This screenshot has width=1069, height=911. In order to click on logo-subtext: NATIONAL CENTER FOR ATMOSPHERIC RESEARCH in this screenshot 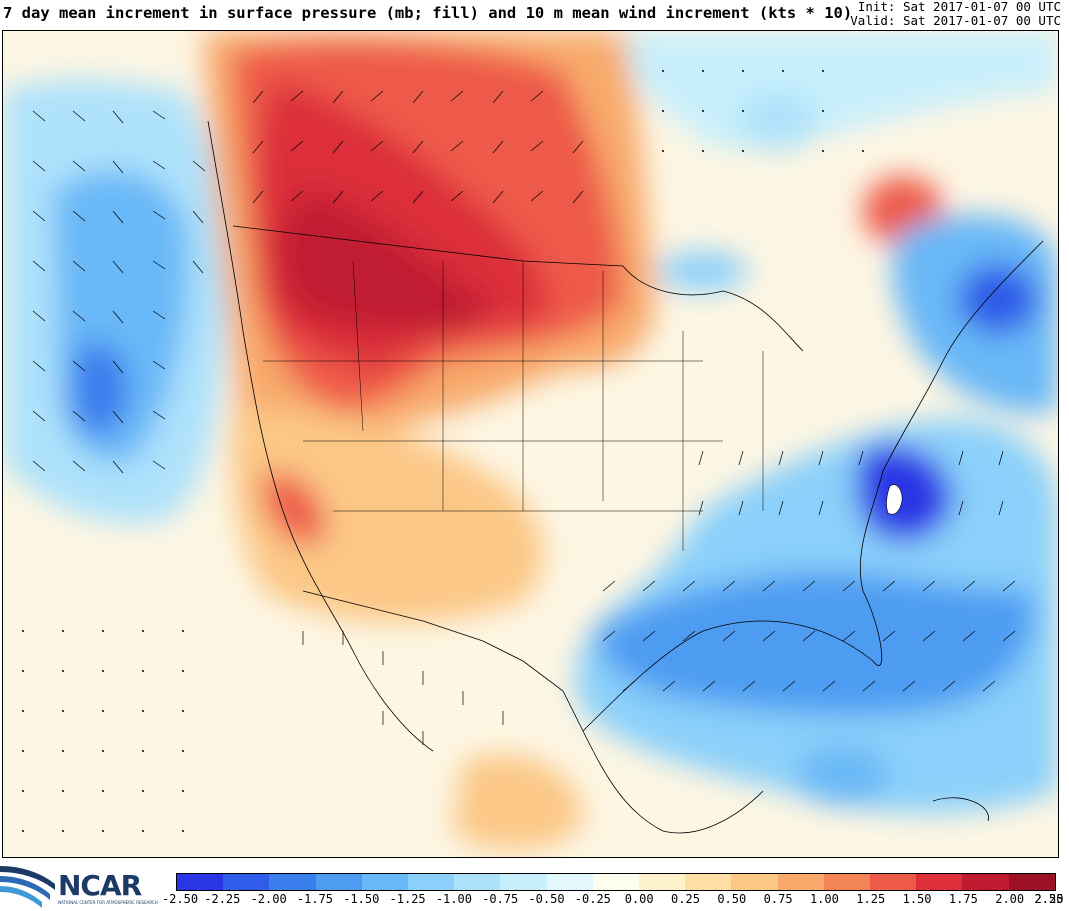, I will do `click(108, 902)`.